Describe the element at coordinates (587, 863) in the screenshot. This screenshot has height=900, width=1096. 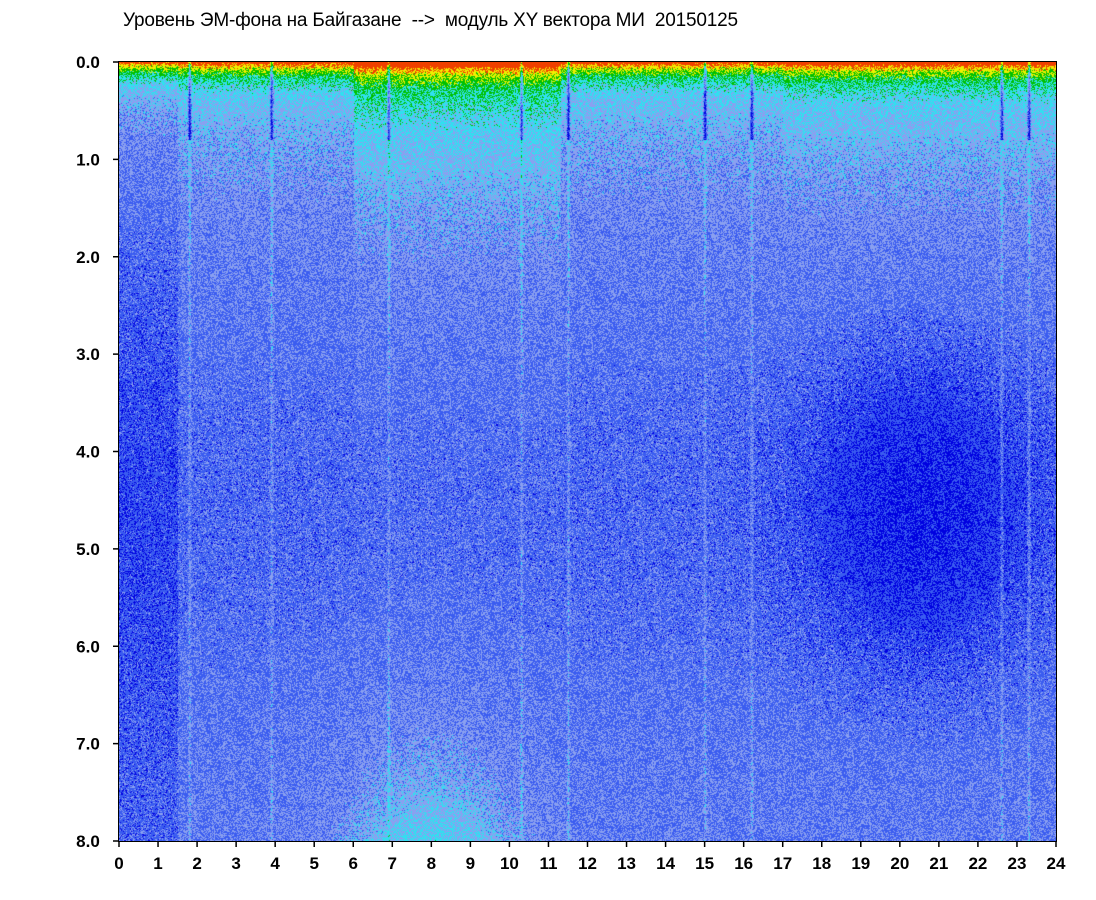
I see `x-tick-label: 12` at that location.